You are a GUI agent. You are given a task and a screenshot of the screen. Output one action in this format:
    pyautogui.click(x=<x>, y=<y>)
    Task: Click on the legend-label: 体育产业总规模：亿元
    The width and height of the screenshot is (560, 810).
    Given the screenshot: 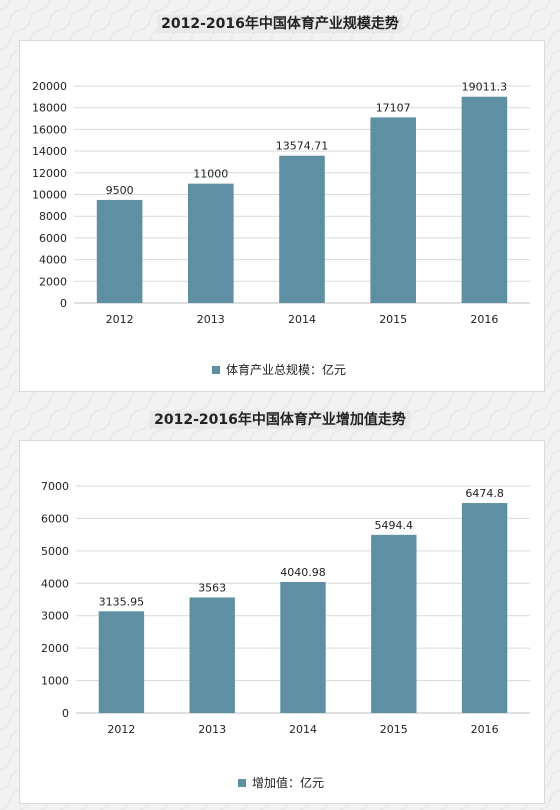 What is the action you would take?
    pyautogui.click(x=286, y=370)
    